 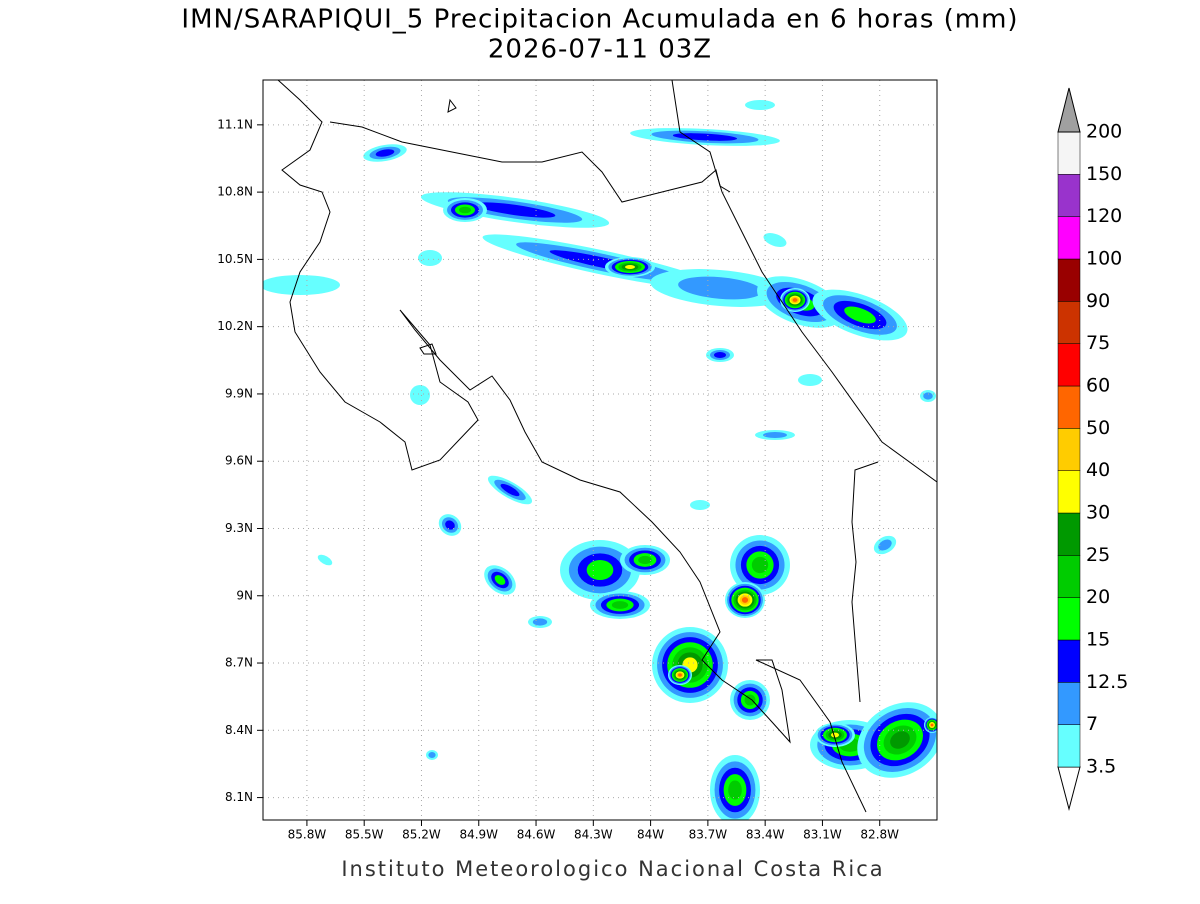 I want to click on lon-tick-label: 84.3W, so click(x=593, y=835).